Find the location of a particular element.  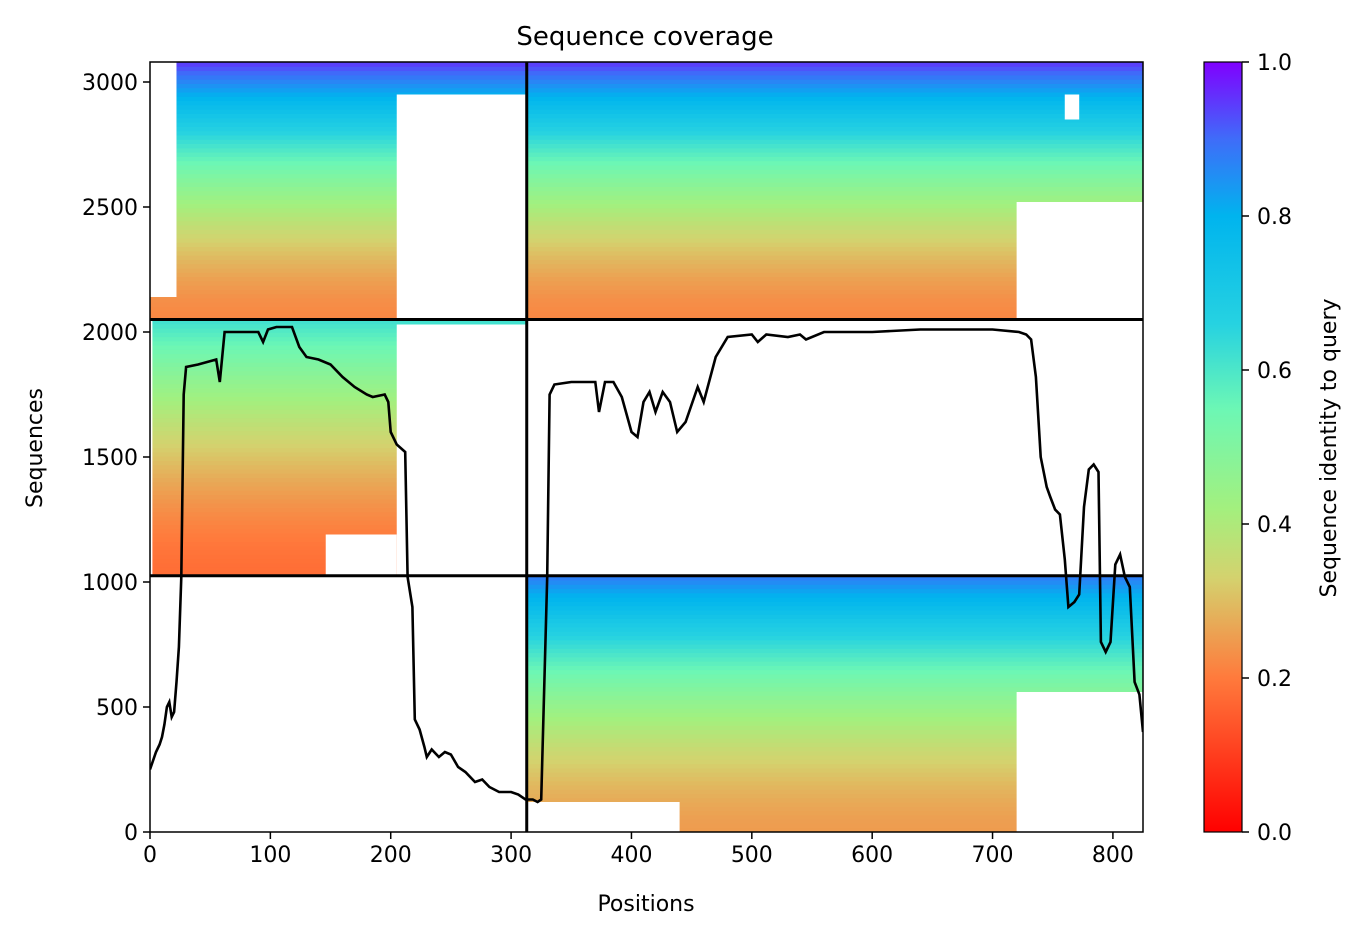

colorbar-gradient is located at coordinates (1223, 447).